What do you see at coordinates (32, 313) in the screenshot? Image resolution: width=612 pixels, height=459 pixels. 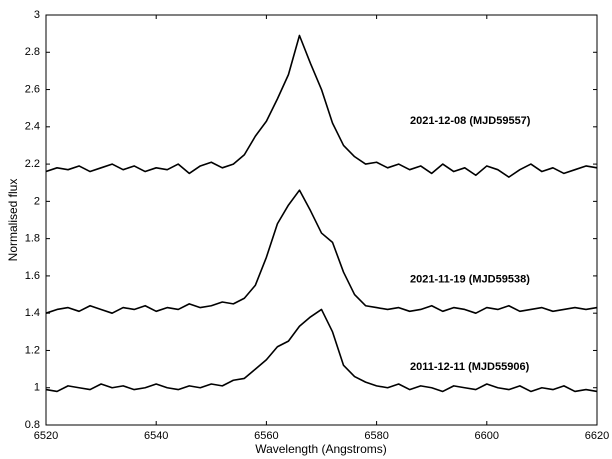 I see `y-tick-label: 1.4` at bounding box center [32, 313].